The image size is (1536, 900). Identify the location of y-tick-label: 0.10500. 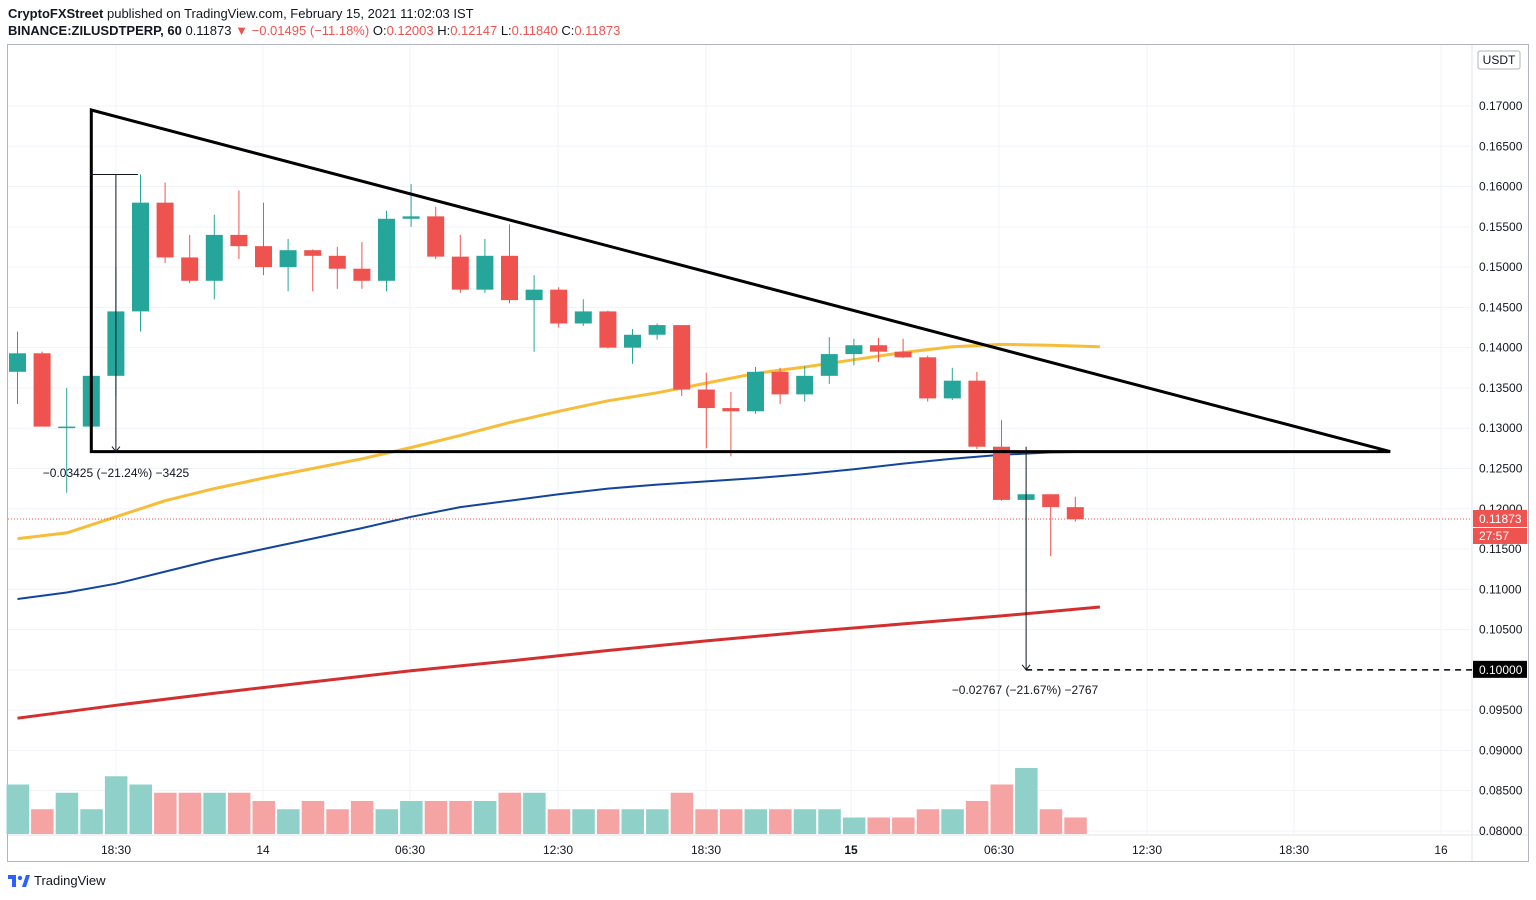
(1501, 630).